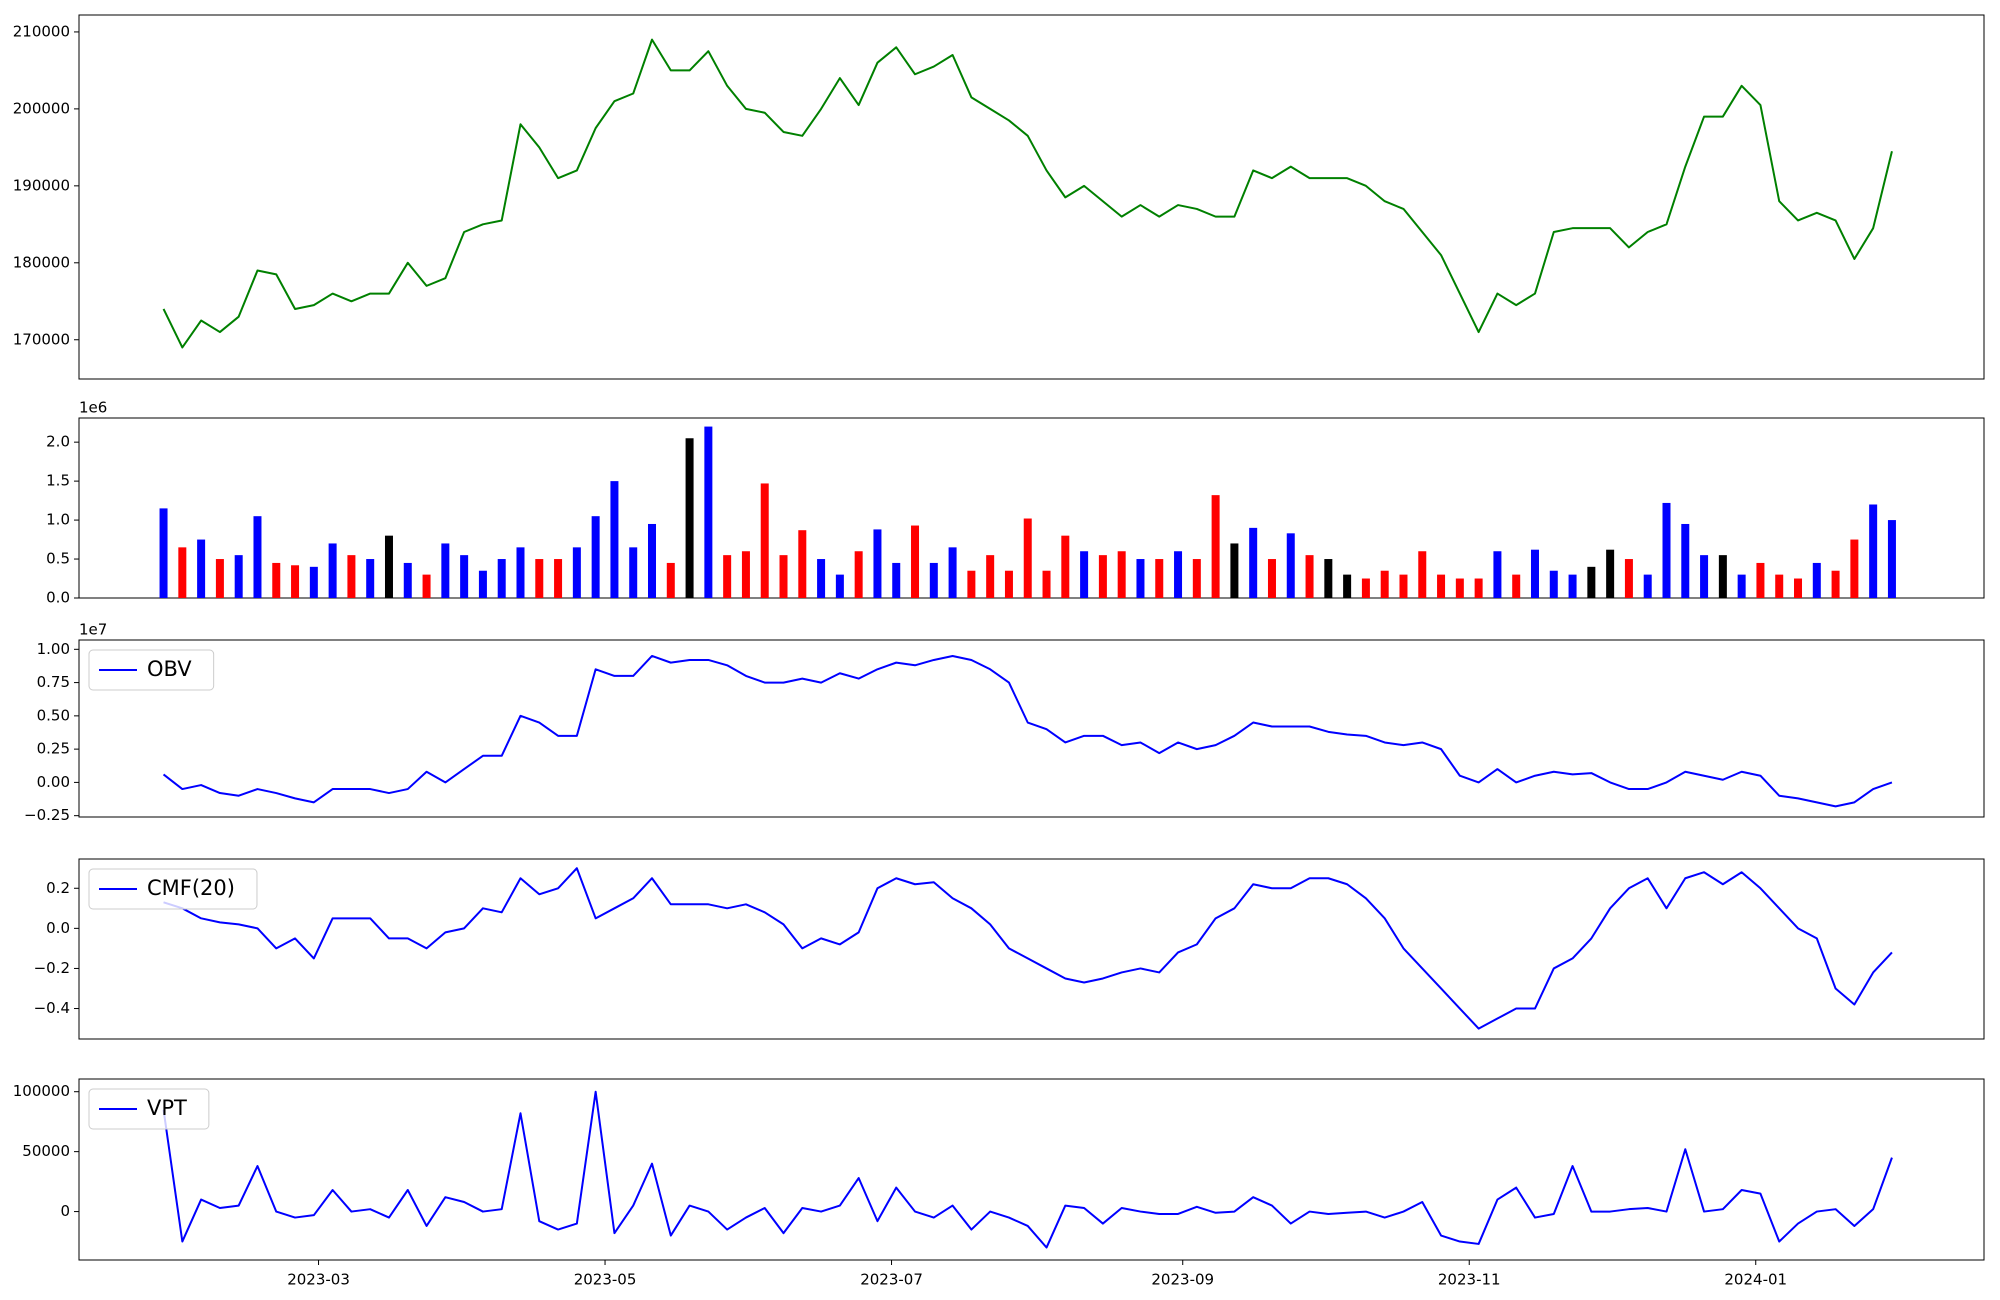  Describe the element at coordinates (53, 682) in the screenshot. I see `y-tick-label: 0.75` at that location.